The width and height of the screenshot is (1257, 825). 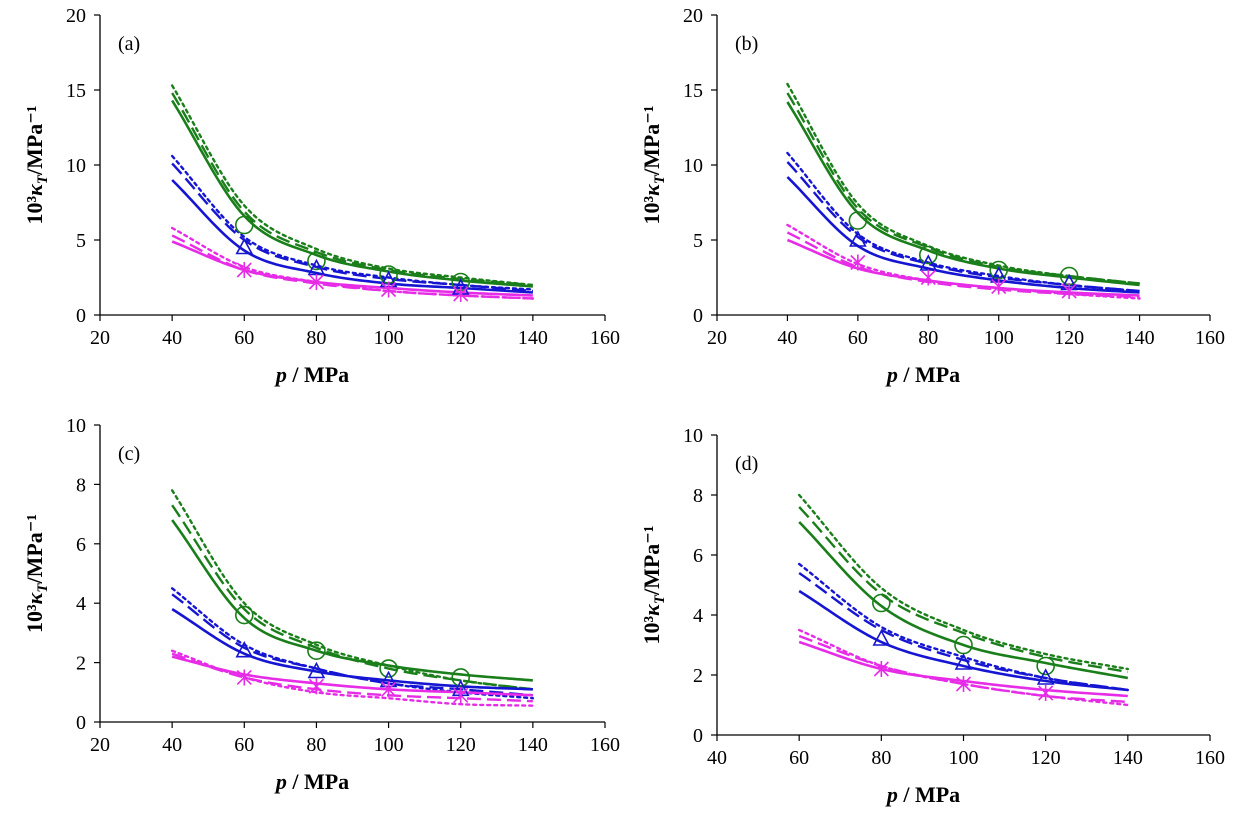 What do you see at coordinates (963, 265) in the screenshot?
I see `series-line-magenta-dash` at bounding box center [963, 265].